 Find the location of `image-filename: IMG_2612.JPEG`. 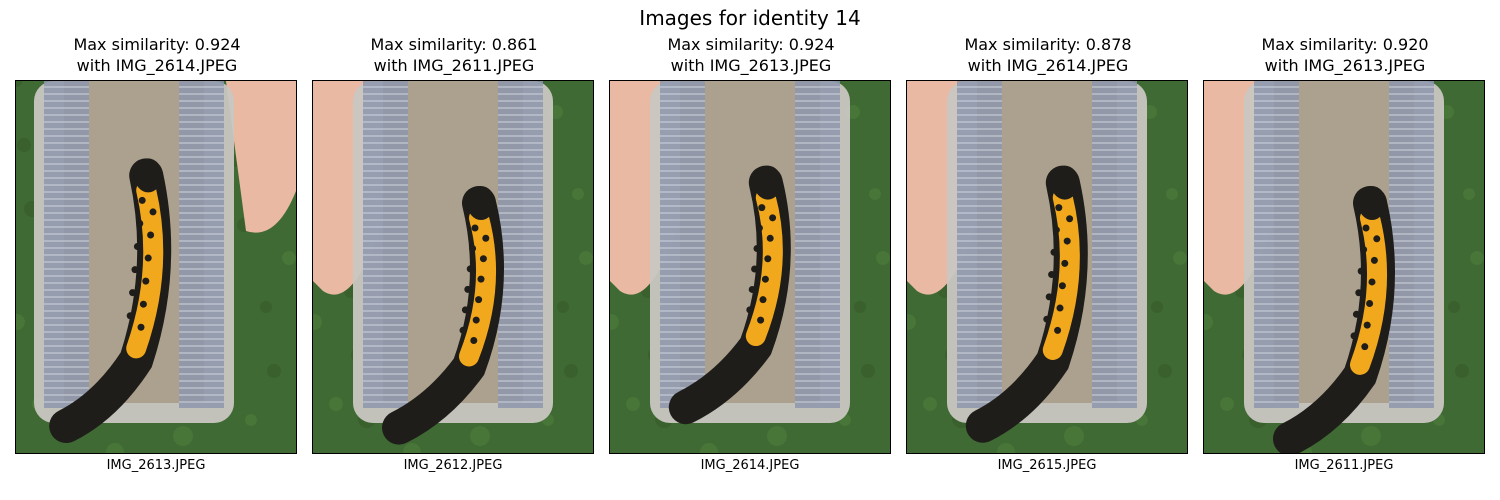

image-filename: IMG_2612.JPEG is located at coordinates (453, 465).